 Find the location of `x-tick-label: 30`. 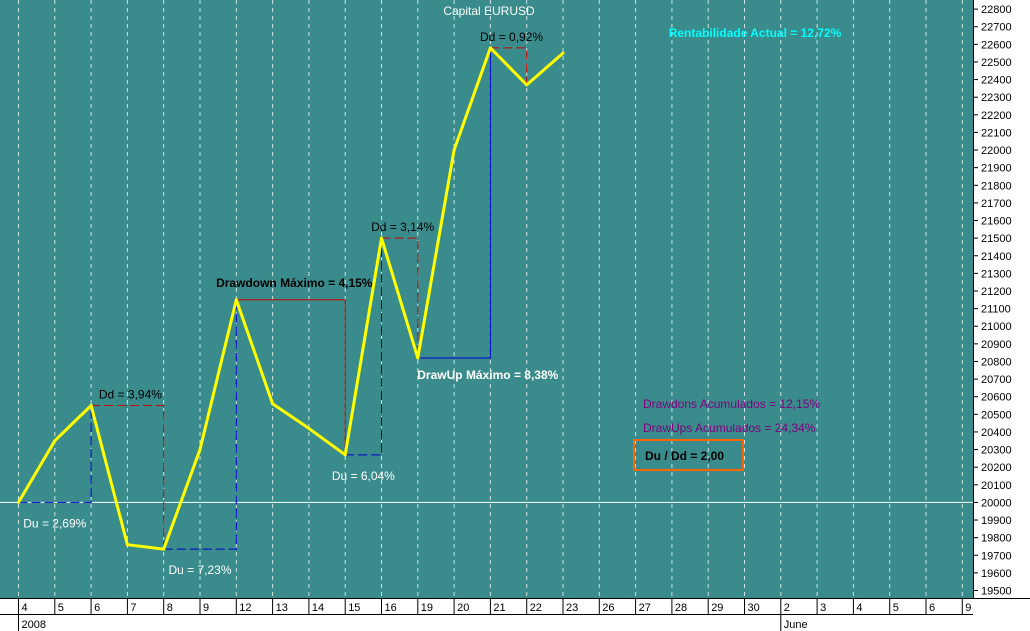

x-tick-label: 30 is located at coordinates (754, 608).